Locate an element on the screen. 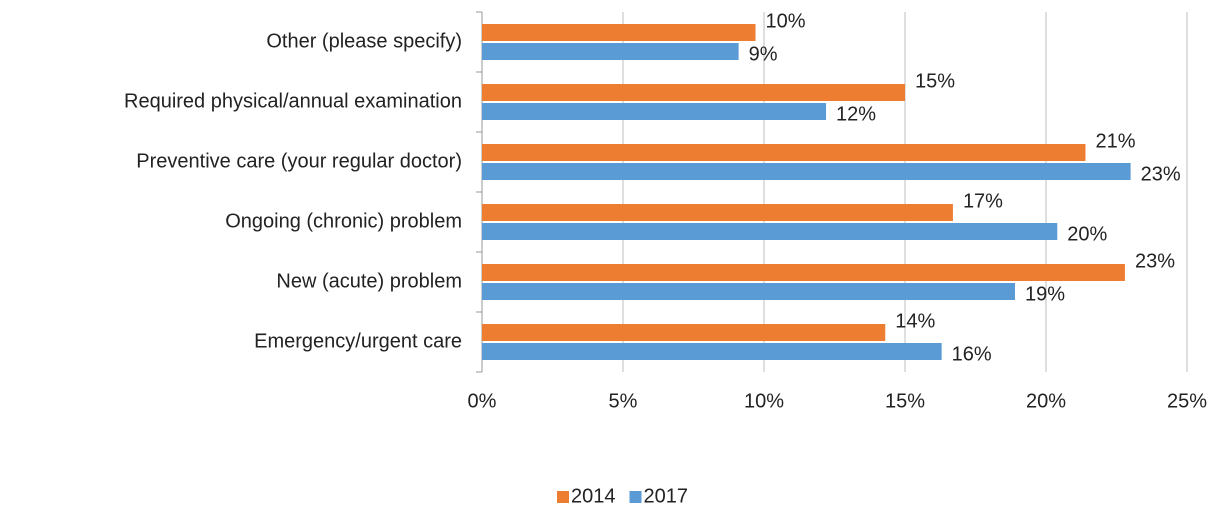  x-tick-label: 25% is located at coordinates (1187, 401).